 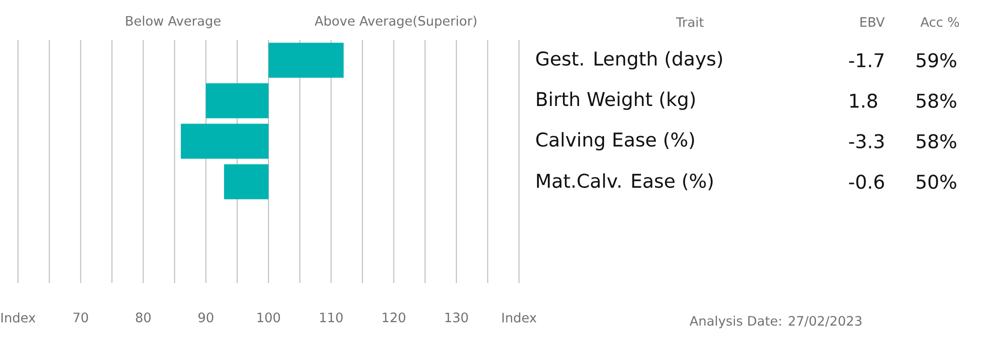 What do you see at coordinates (331, 317) in the screenshot?
I see `x-tick-label: 110` at bounding box center [331, 317].